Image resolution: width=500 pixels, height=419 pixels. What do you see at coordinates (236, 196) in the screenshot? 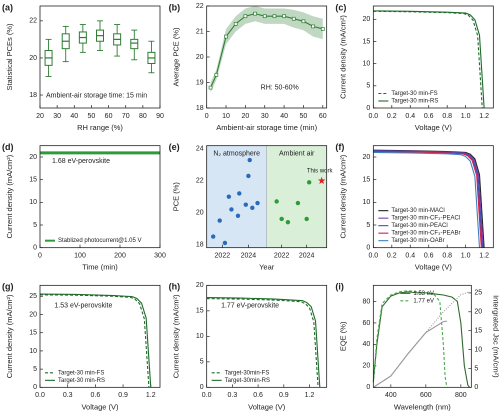
I see `region-background` at bounding box center [236, 196].